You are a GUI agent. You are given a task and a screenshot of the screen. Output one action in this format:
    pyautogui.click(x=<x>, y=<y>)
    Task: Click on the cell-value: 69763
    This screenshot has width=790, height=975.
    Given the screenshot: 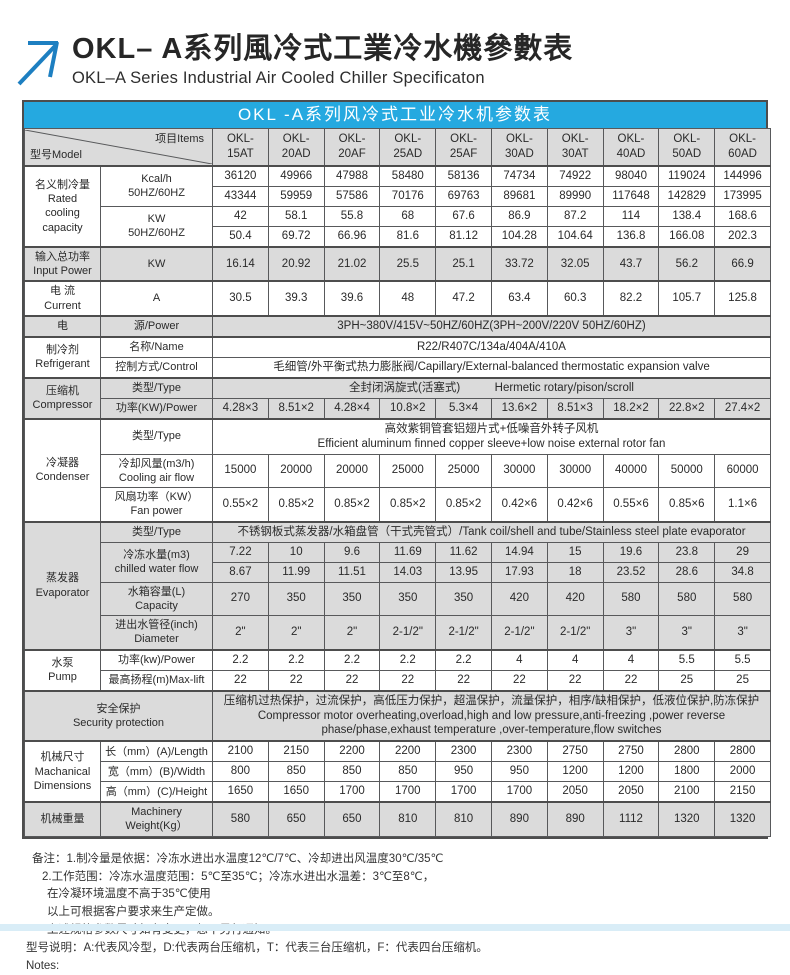 What is the action you would take?
    pyautogui.click(x=463, y=196)
    